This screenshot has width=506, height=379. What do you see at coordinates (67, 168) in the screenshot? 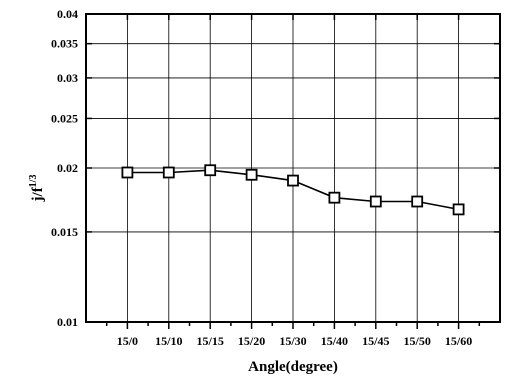
I see `y-tick-label: 0.02` at bounding box center [67, 168].